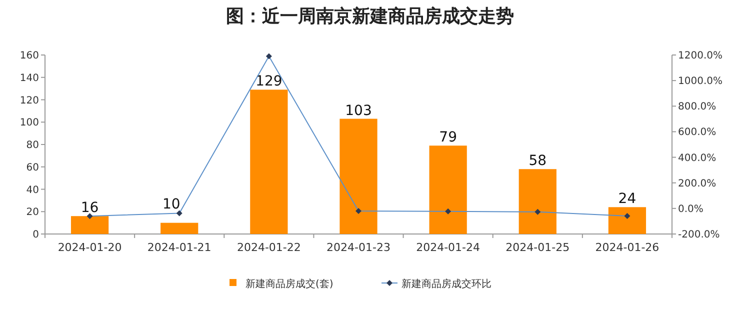 This screenshot has width=740, height=312. I want to click on y-tick-label: 120, so click(29, 100).